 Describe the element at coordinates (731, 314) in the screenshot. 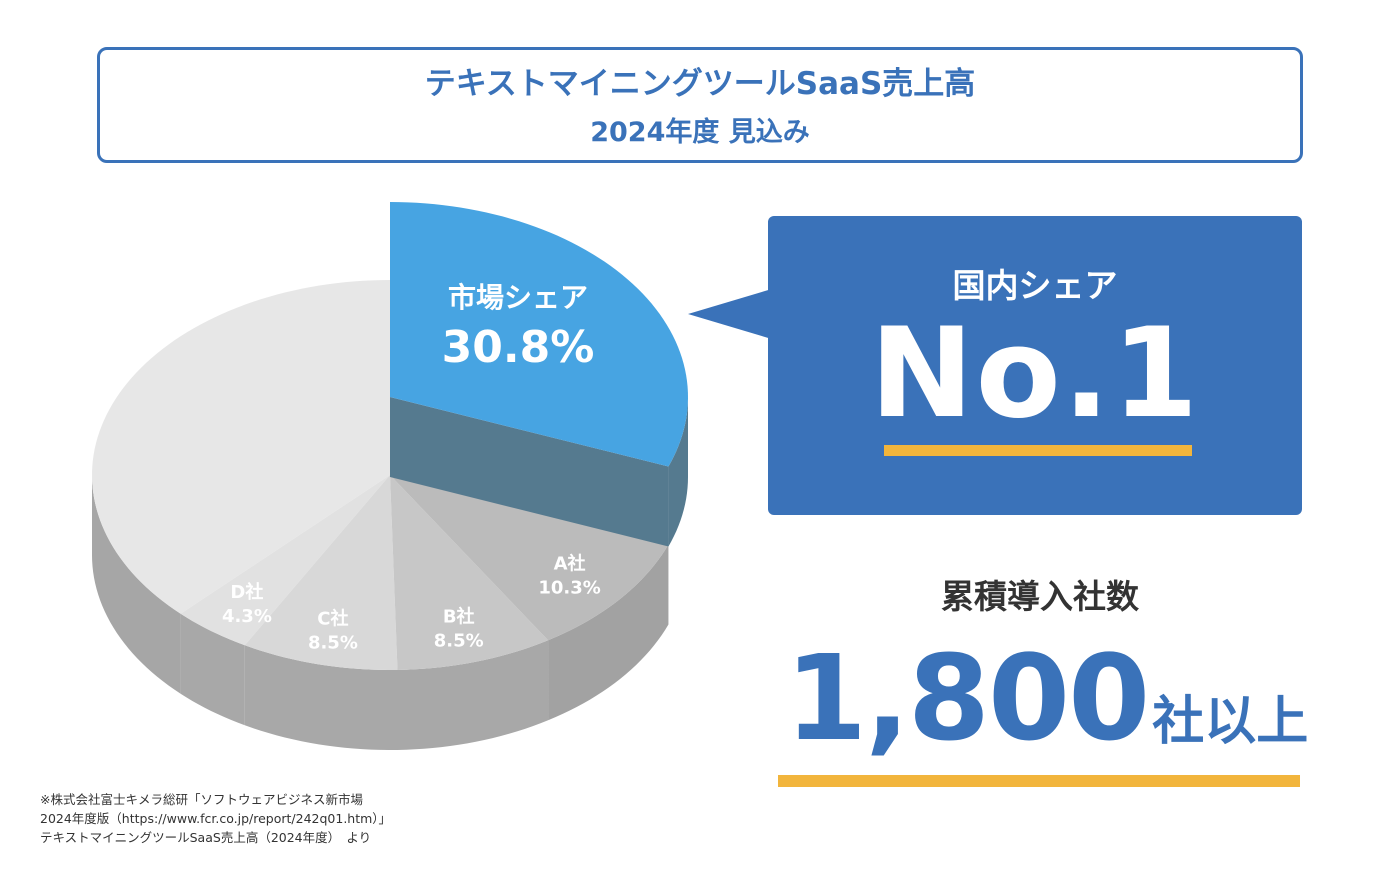

I see `callout-pointer` at that location.